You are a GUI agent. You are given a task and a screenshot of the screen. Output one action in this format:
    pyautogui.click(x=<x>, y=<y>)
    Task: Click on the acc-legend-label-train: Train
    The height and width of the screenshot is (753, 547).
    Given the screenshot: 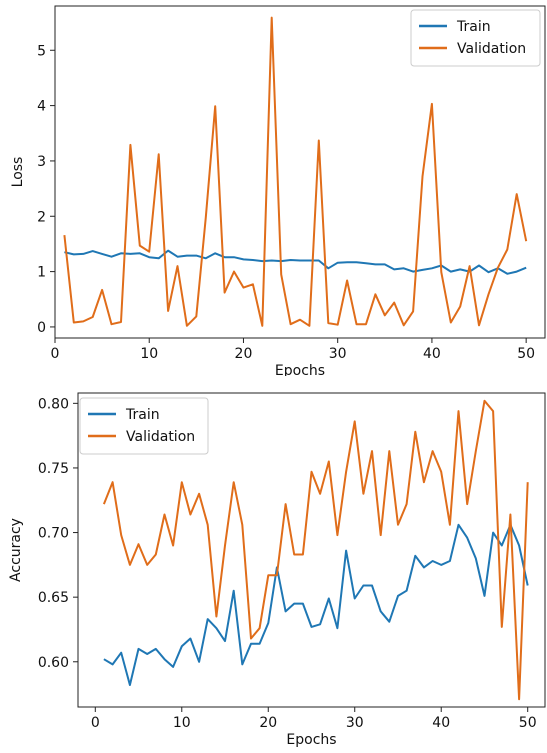 What is the action you would take?
    pyautogui.click(x=142, y=415)
    